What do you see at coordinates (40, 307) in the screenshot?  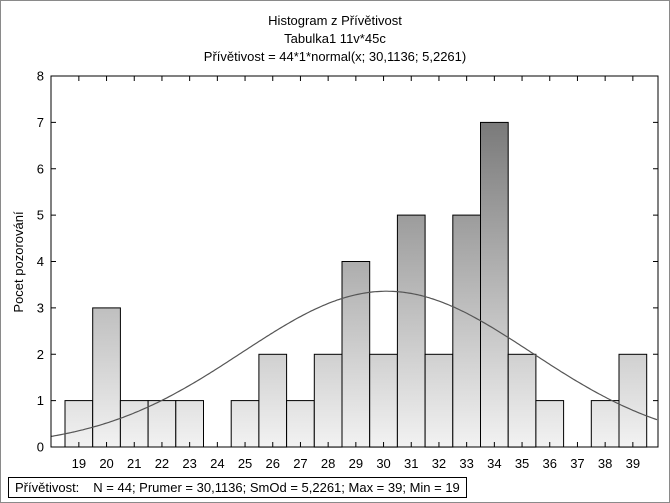 I see `y-tick-label: 3` at bounding box center [40, 307].